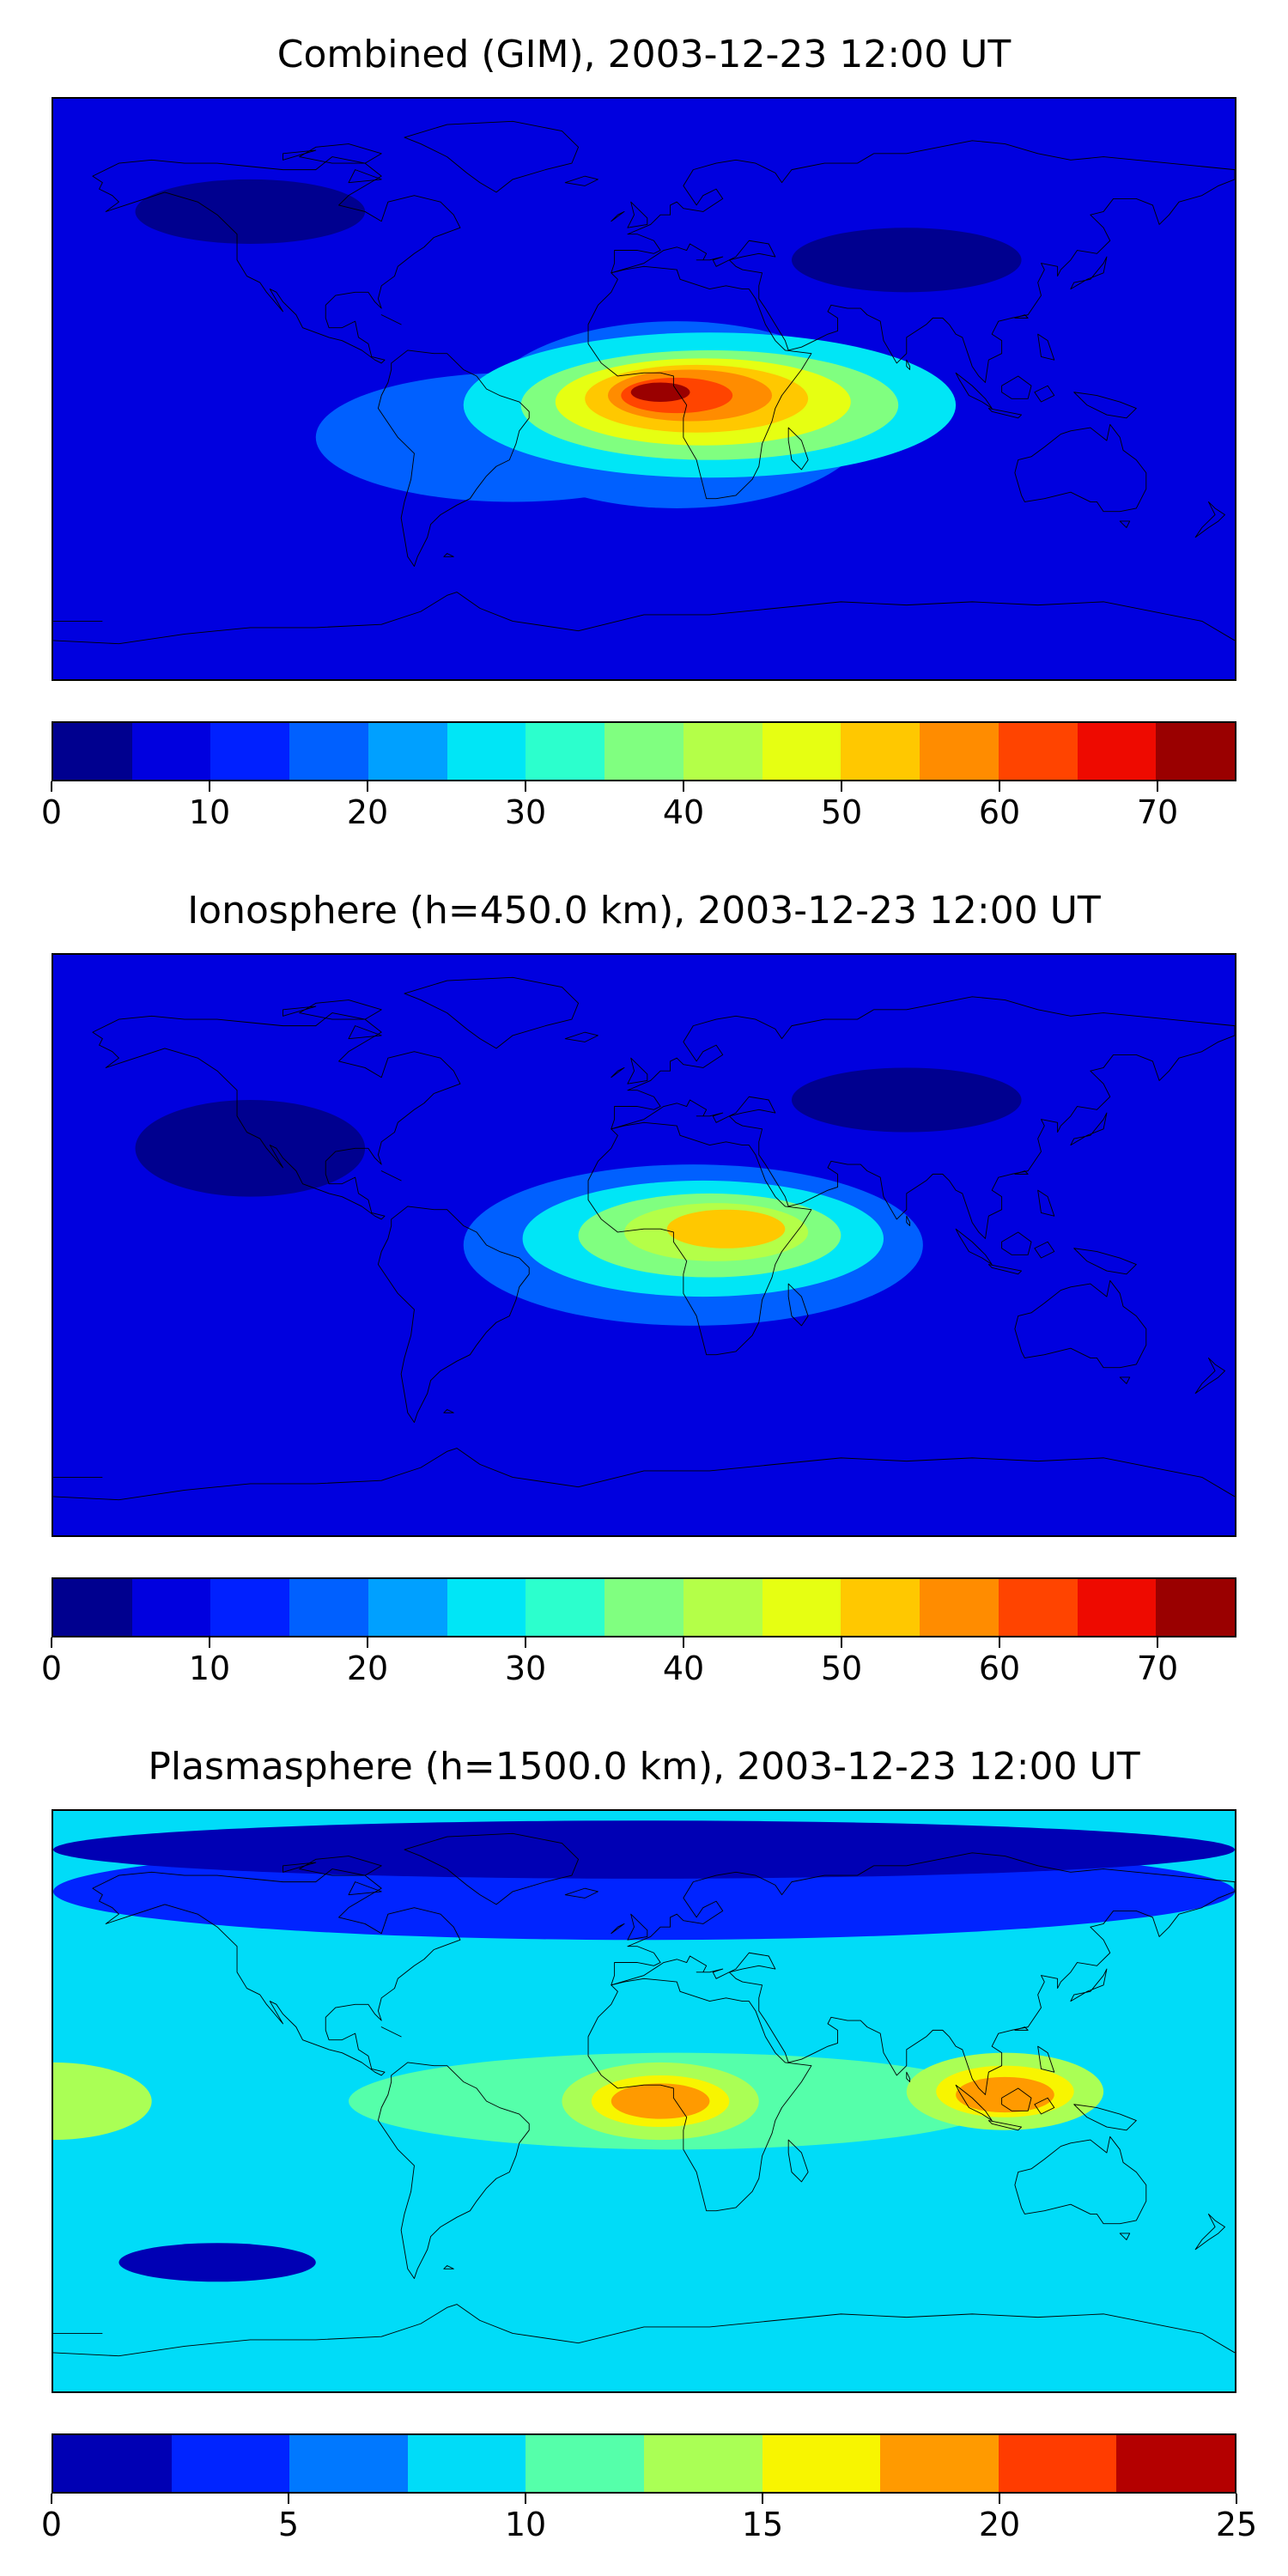 The image size is (1288, 2576). I want to click on colorbar-plasmasphere, so click(644, 2463).